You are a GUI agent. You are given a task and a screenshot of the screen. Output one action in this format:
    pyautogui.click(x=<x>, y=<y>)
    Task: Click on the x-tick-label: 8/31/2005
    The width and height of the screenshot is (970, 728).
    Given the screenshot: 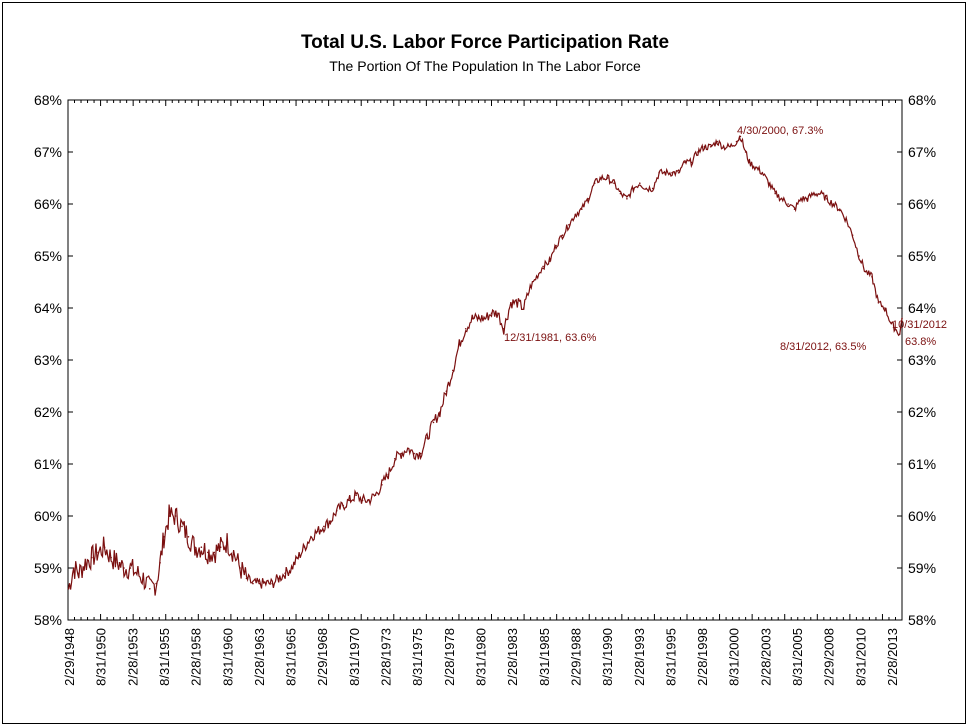 What is the action you would take?
    pyautogui.click(x=797, y=657)
    